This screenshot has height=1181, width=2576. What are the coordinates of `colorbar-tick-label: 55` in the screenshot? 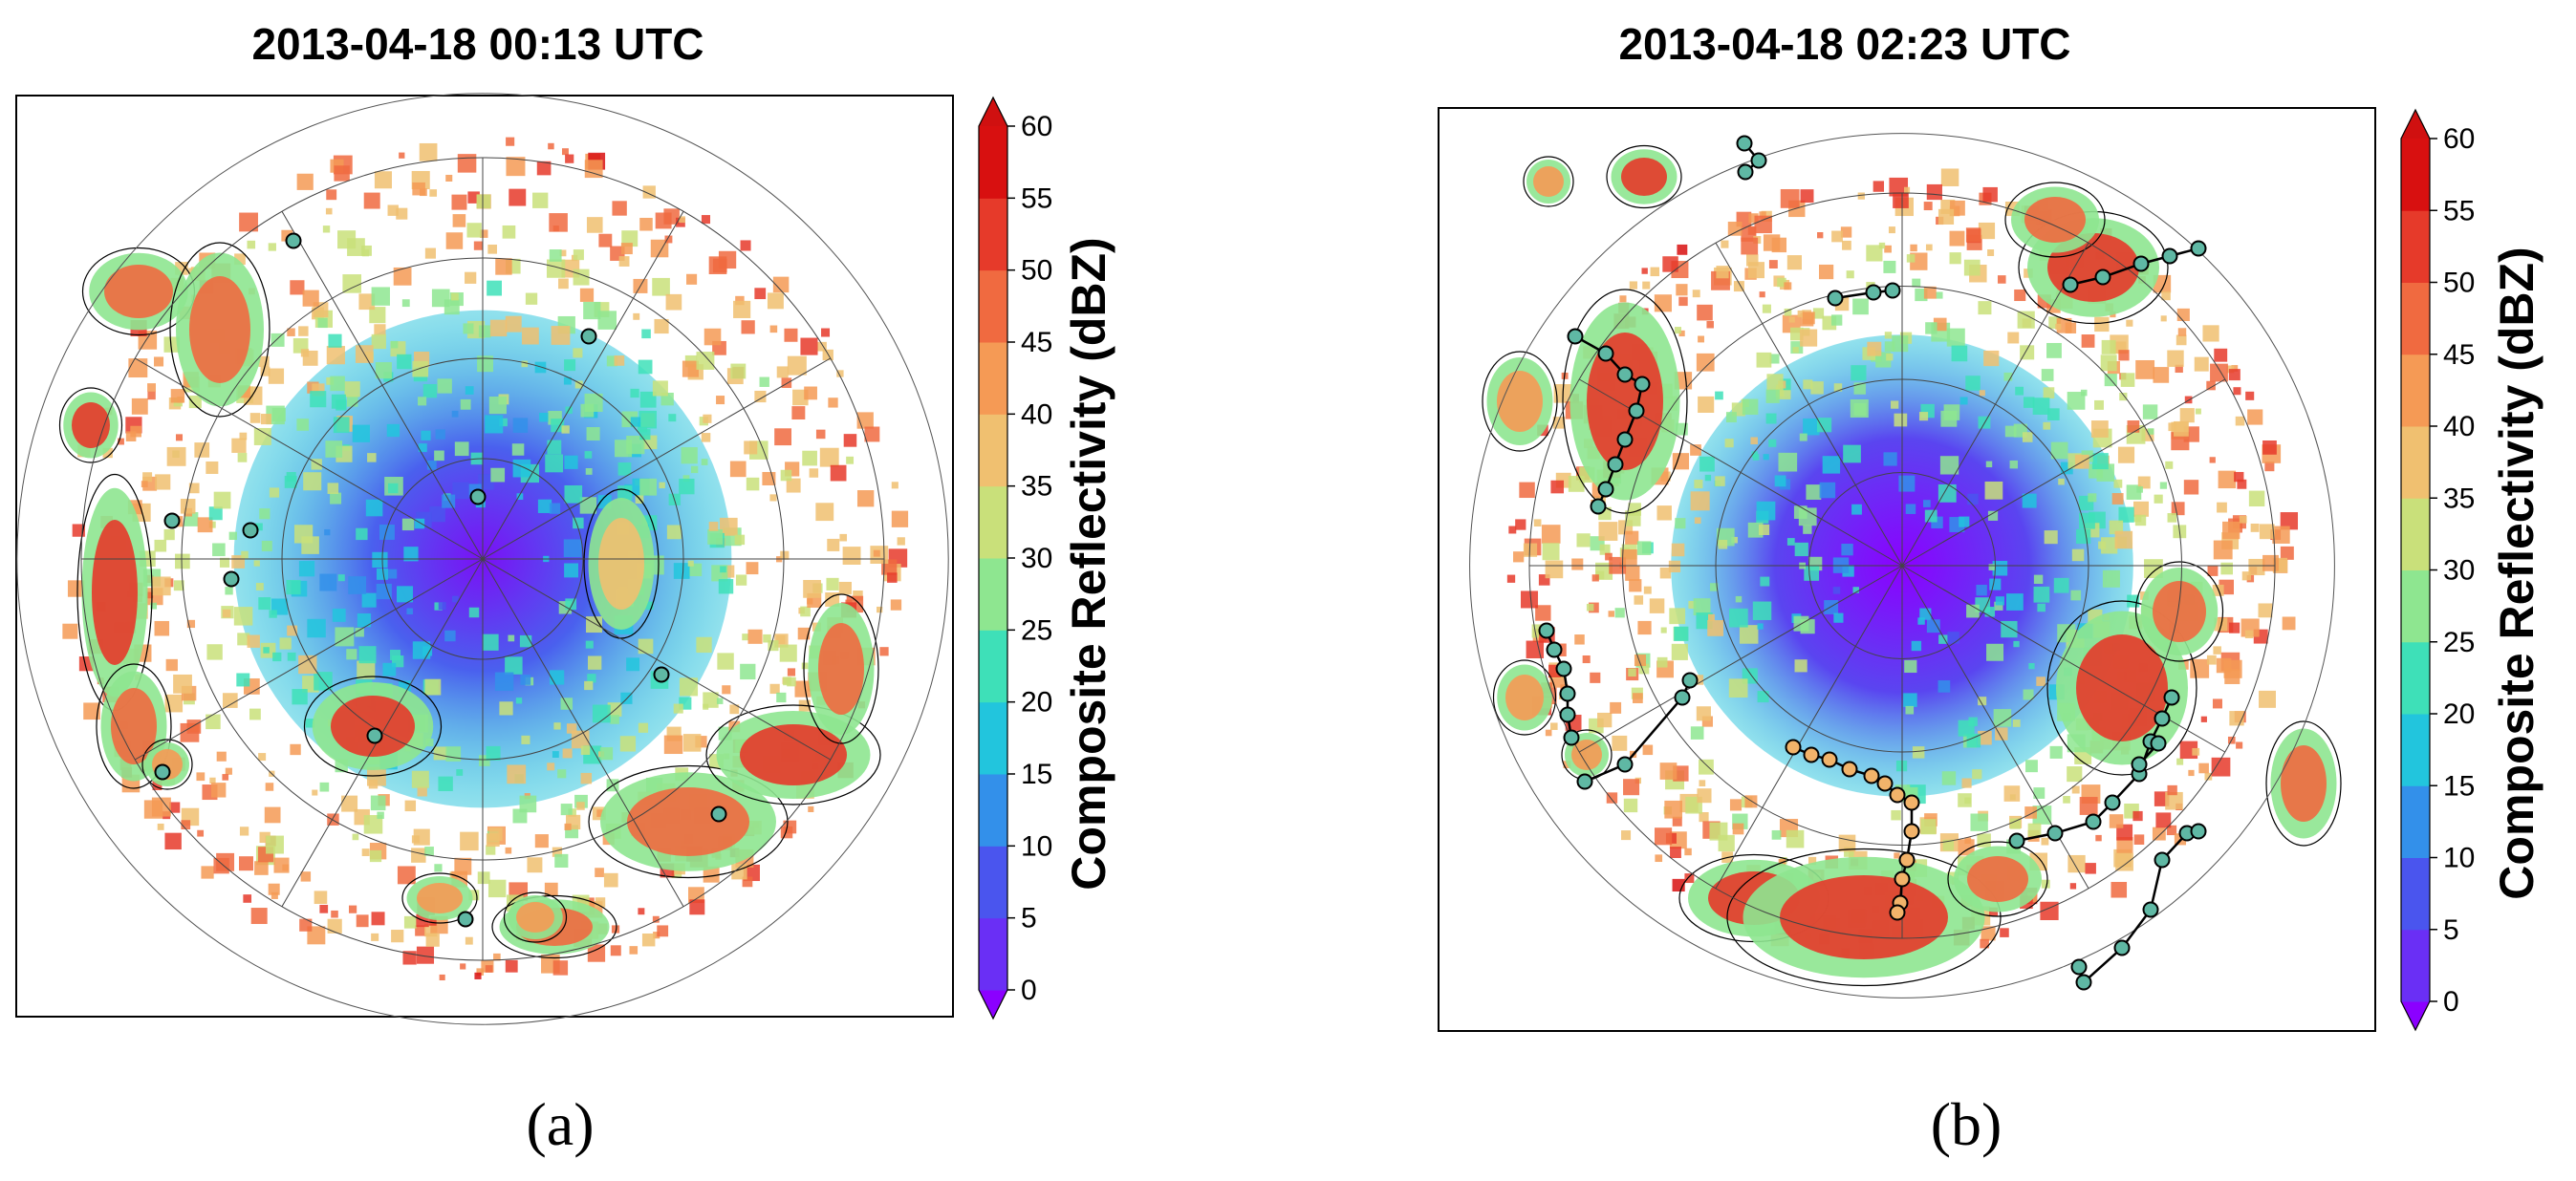 It's located at (1036, 198).